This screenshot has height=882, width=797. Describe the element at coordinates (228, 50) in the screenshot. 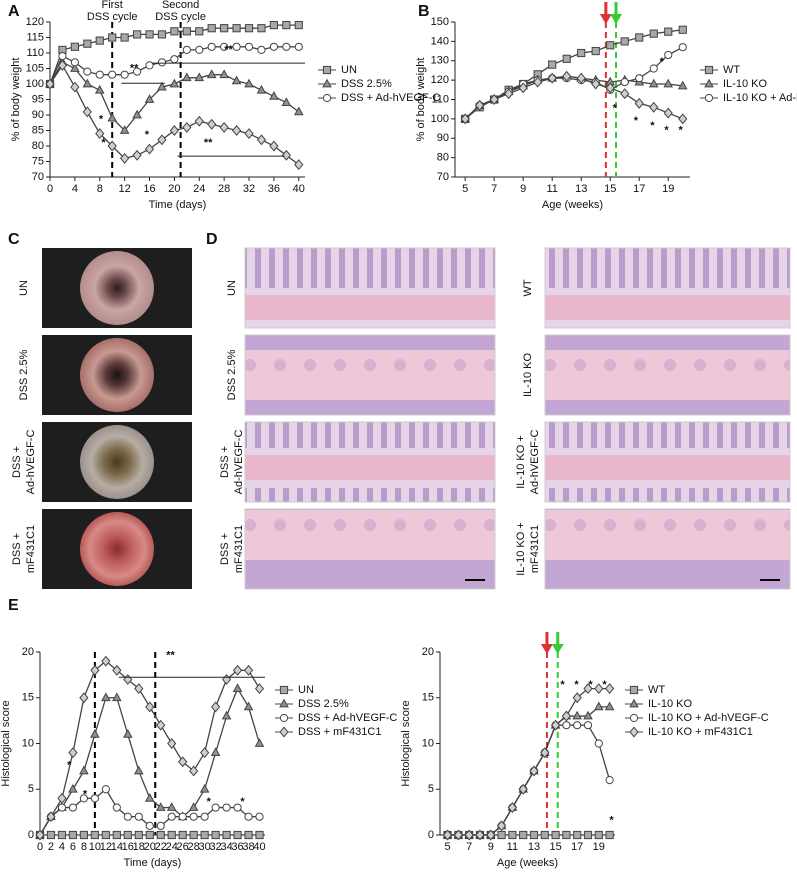

I see `significance: **` at that location.